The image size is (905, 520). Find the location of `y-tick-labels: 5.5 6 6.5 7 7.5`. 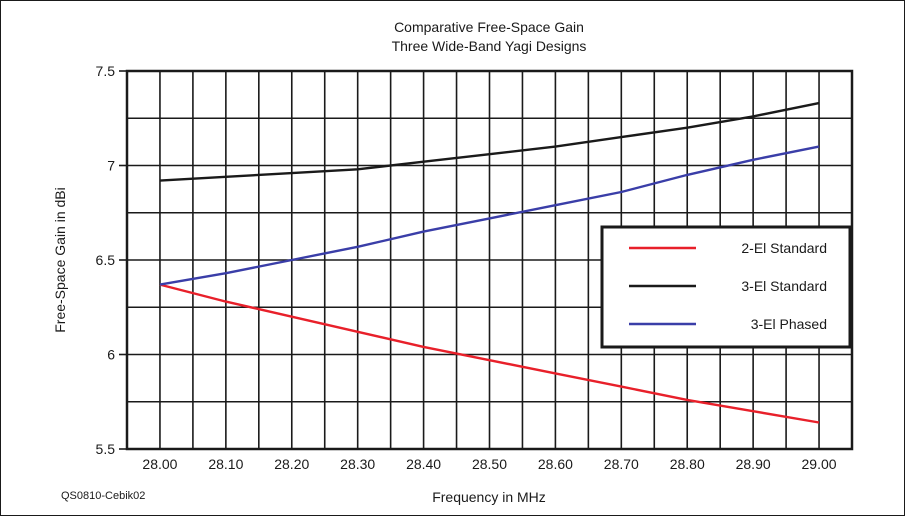

y-tick-labels: 5.5 6 6.5 7 7.5 is located at coordinates (111, 260).